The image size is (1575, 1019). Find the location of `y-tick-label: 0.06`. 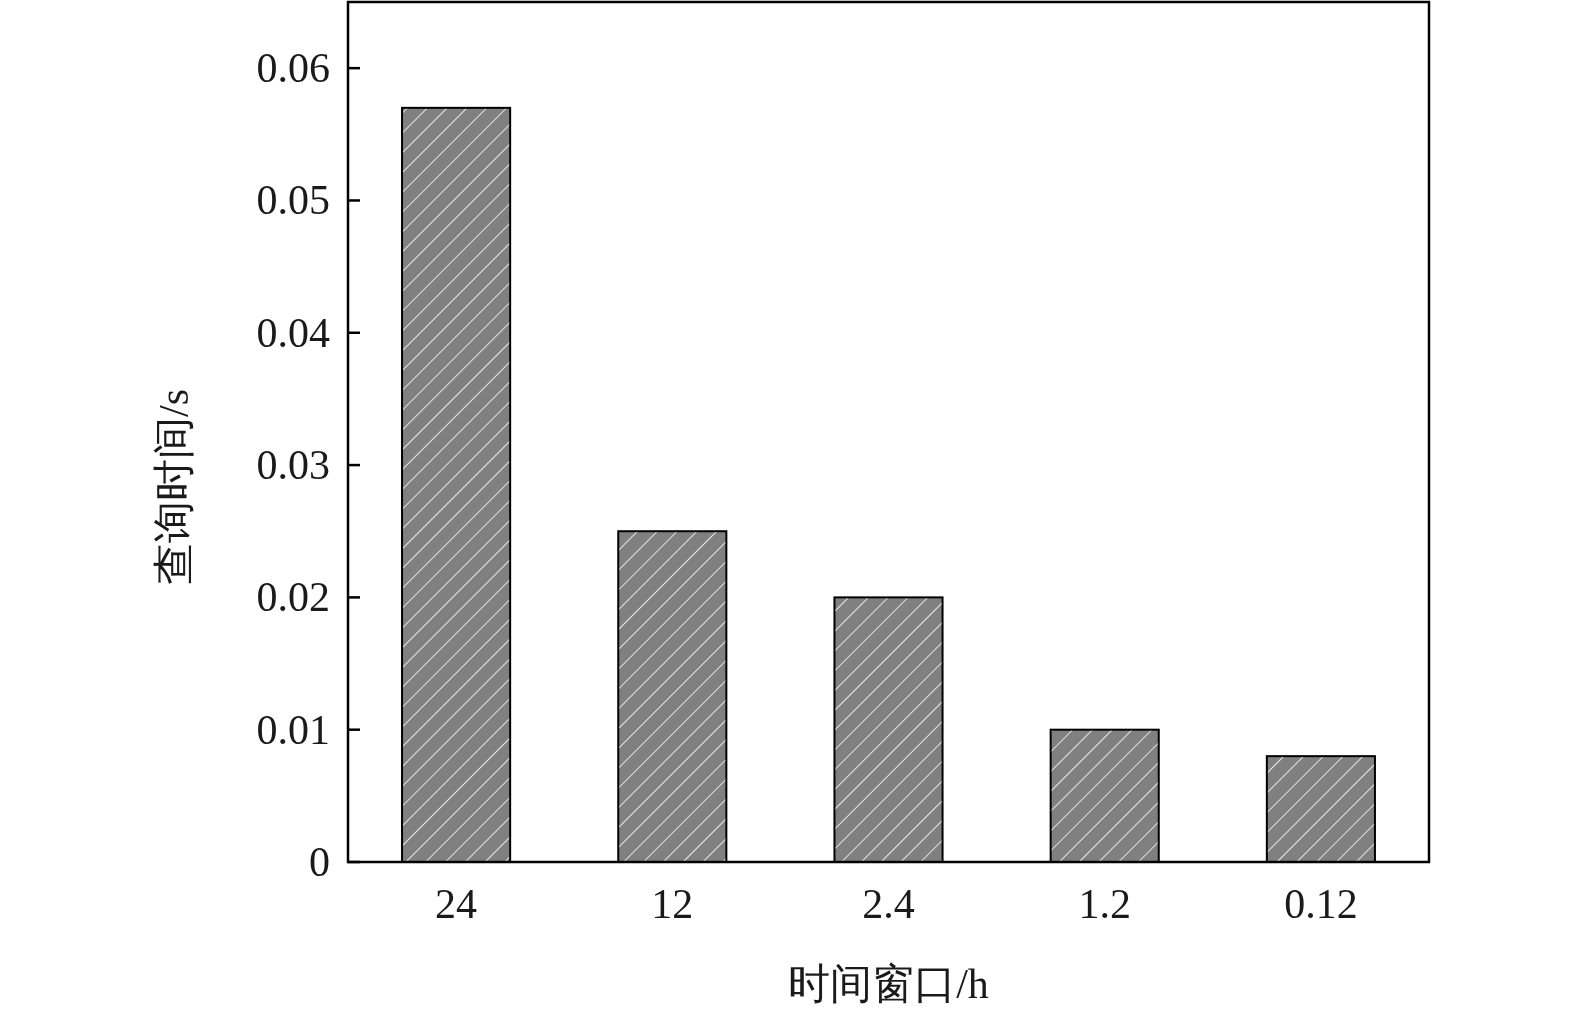

y-tick-label: 0.06 is located at coordinates (293, 68).